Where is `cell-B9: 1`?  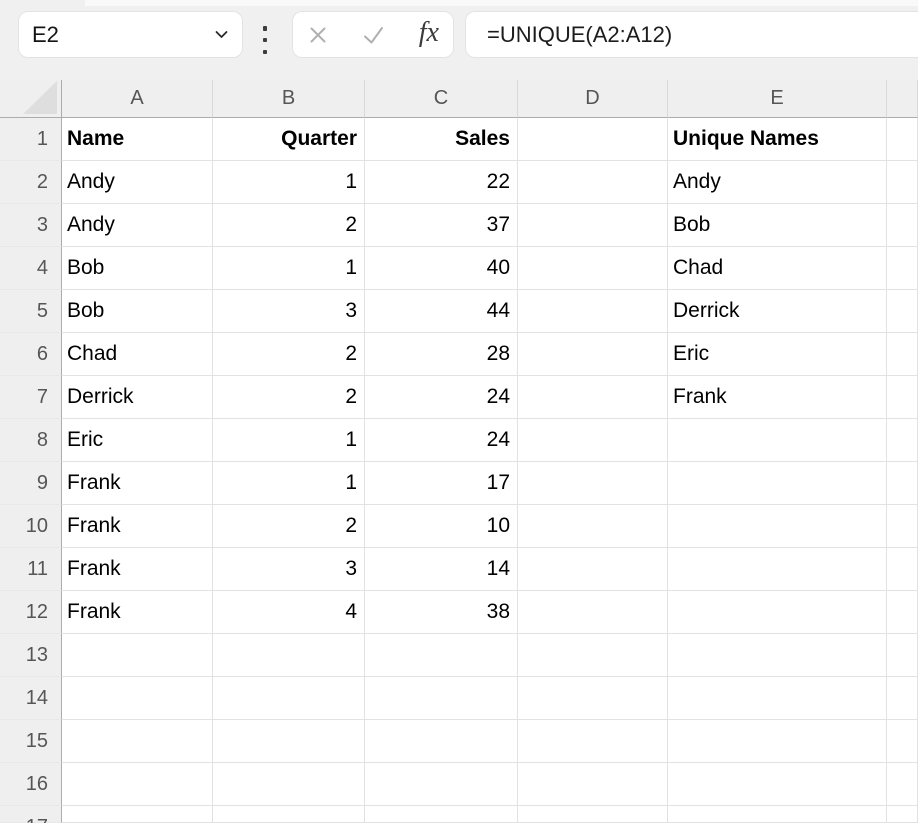
cell-B9: 1 is located at coordinates (289, 483).